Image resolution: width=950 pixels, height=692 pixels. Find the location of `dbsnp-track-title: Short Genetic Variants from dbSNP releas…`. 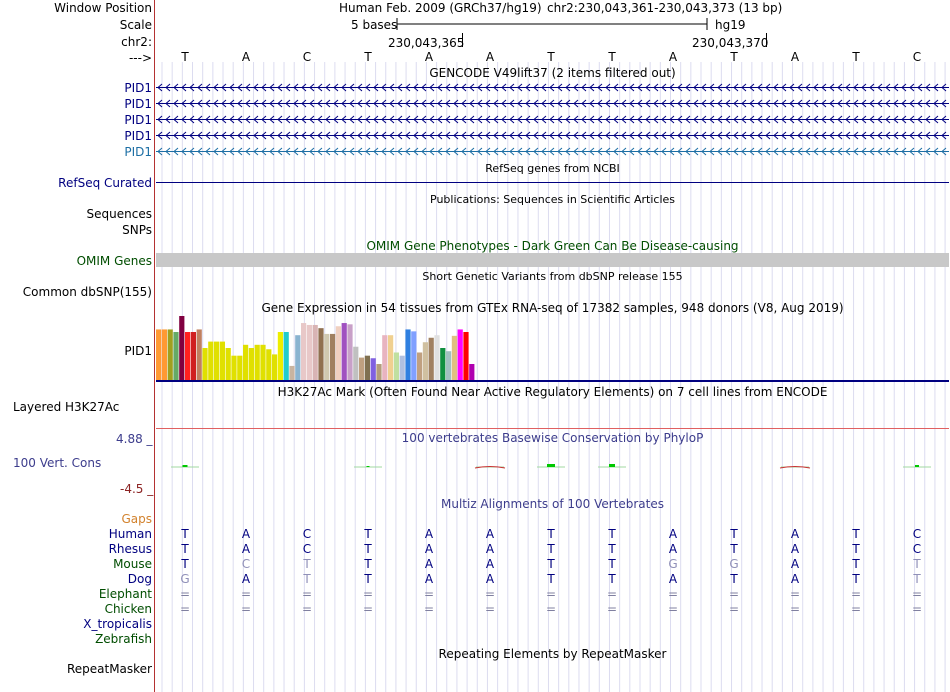

dbsnp-track-title: Short Genetic Variants from dbSNP releas… is located at coordinates (552, 276).